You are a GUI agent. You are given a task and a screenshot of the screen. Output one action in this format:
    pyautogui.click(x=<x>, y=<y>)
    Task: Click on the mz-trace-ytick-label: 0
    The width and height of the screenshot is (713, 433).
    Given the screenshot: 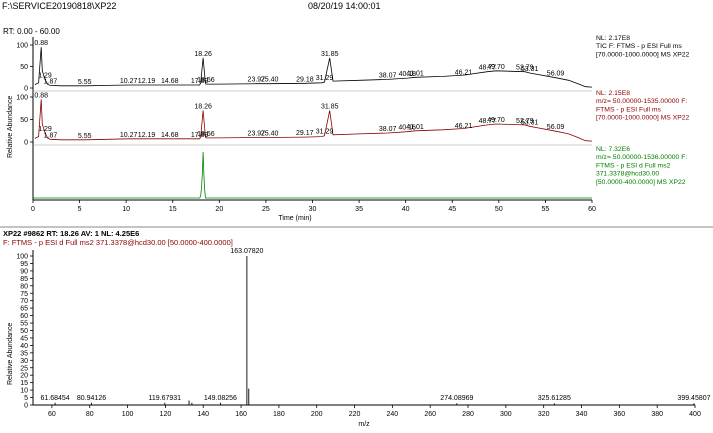 What is the action you would take?
    pyautogui.click(x=26, y=143)
    